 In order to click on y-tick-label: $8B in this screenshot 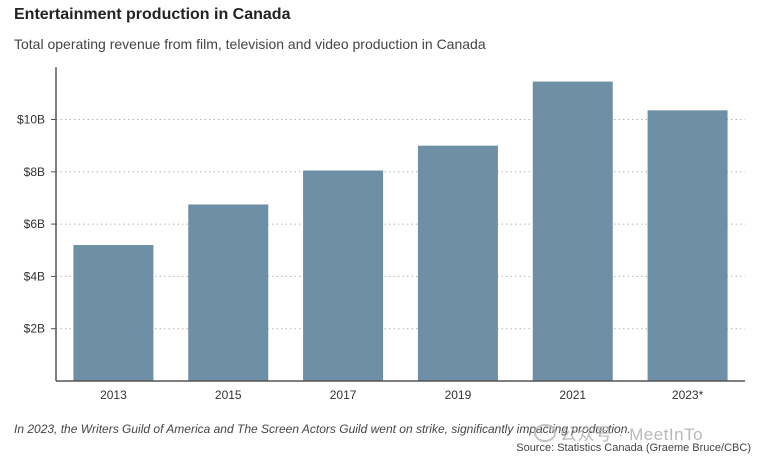, I will do `click(34, 172)`.